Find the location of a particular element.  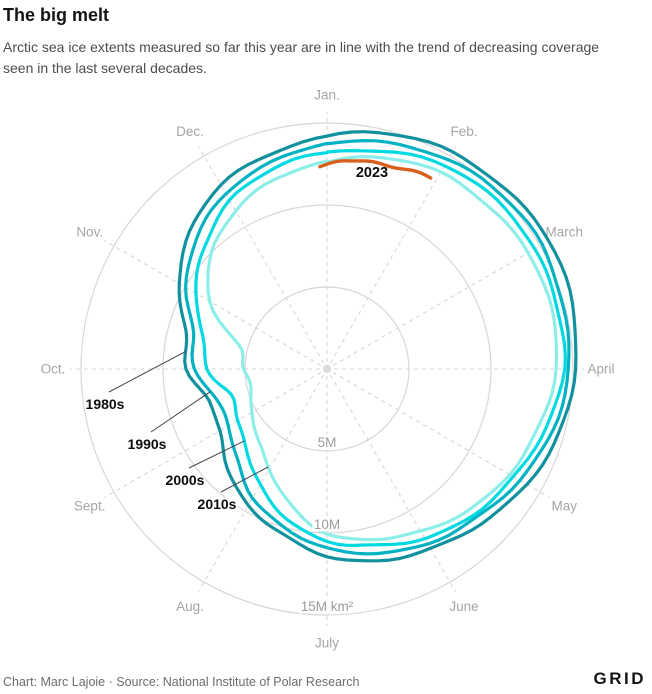

subtitle-line-2: seen in the last several decades. is located at coordinates (105, 68).